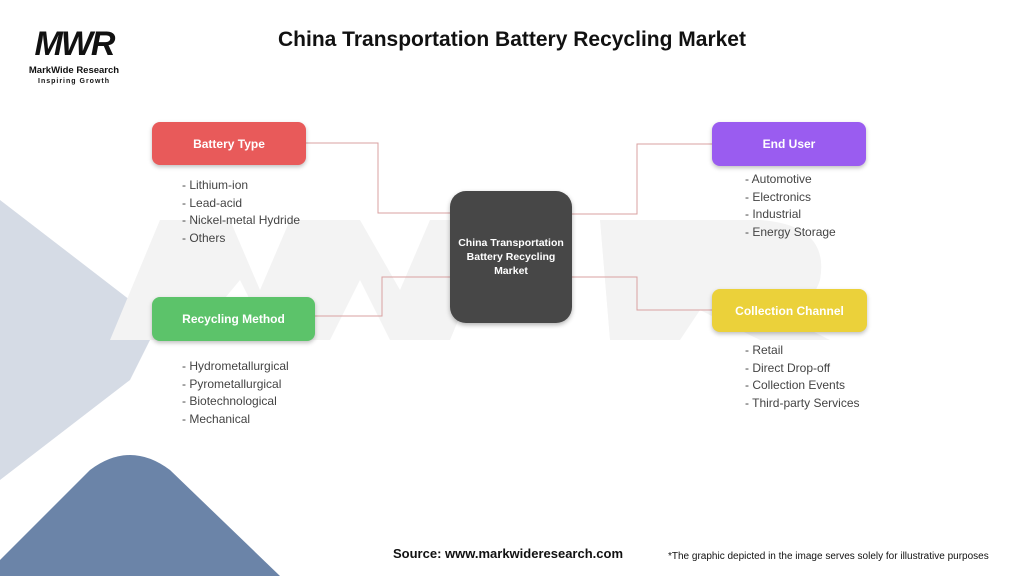 This screenshot has width=1024, height=576. I want to click on list-item: Direct Drop-off, so click(802, 369).